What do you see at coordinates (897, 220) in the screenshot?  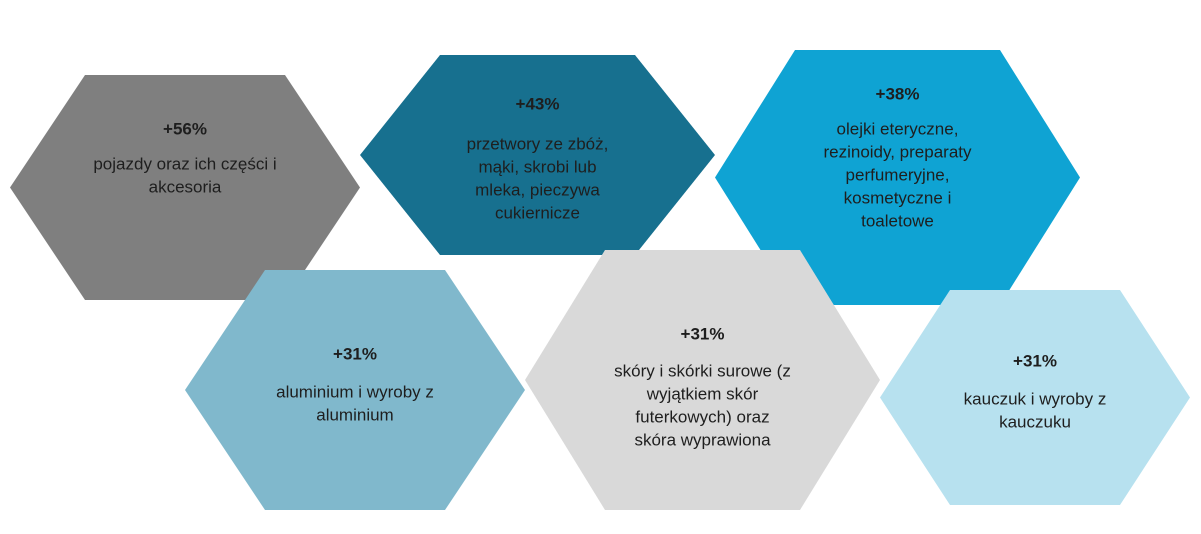 I see `hexagon-label: toaletowe` at bounding box center [897, 220].